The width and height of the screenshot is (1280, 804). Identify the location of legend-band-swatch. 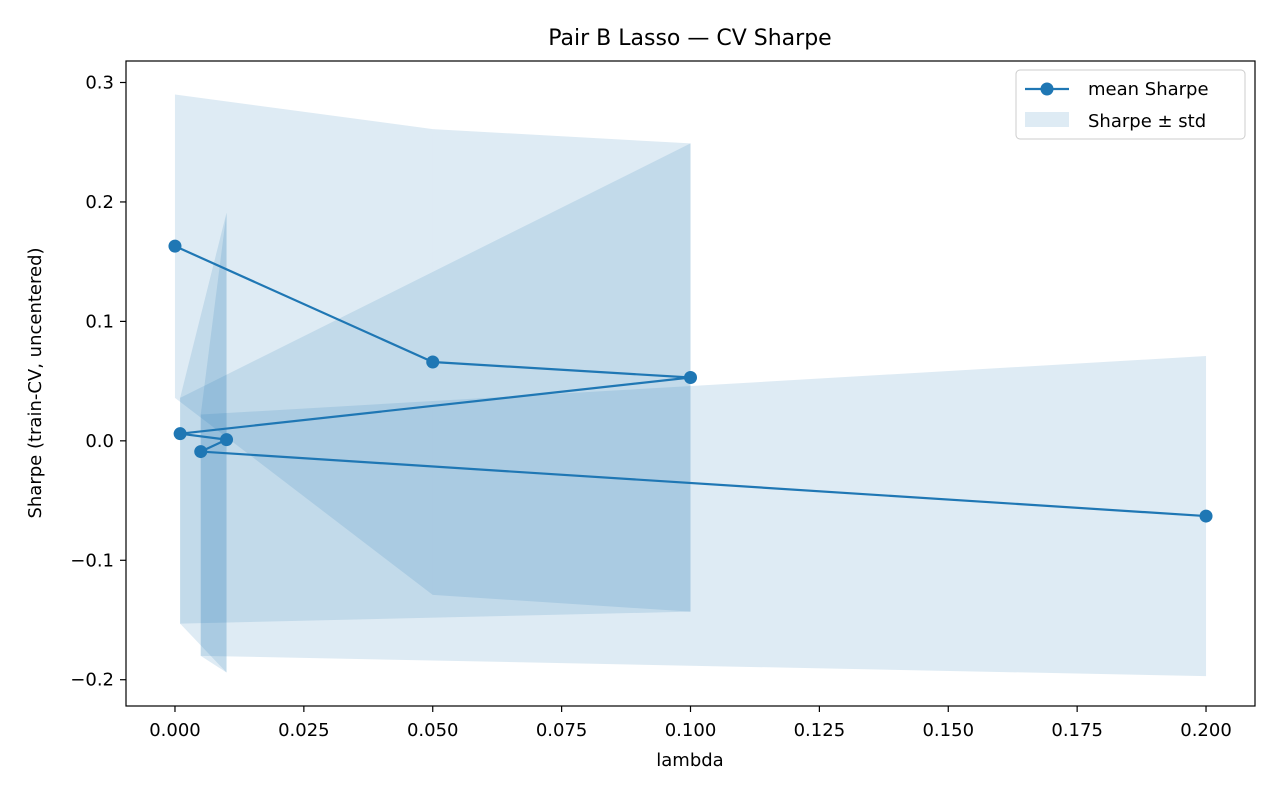
(1047, 119).